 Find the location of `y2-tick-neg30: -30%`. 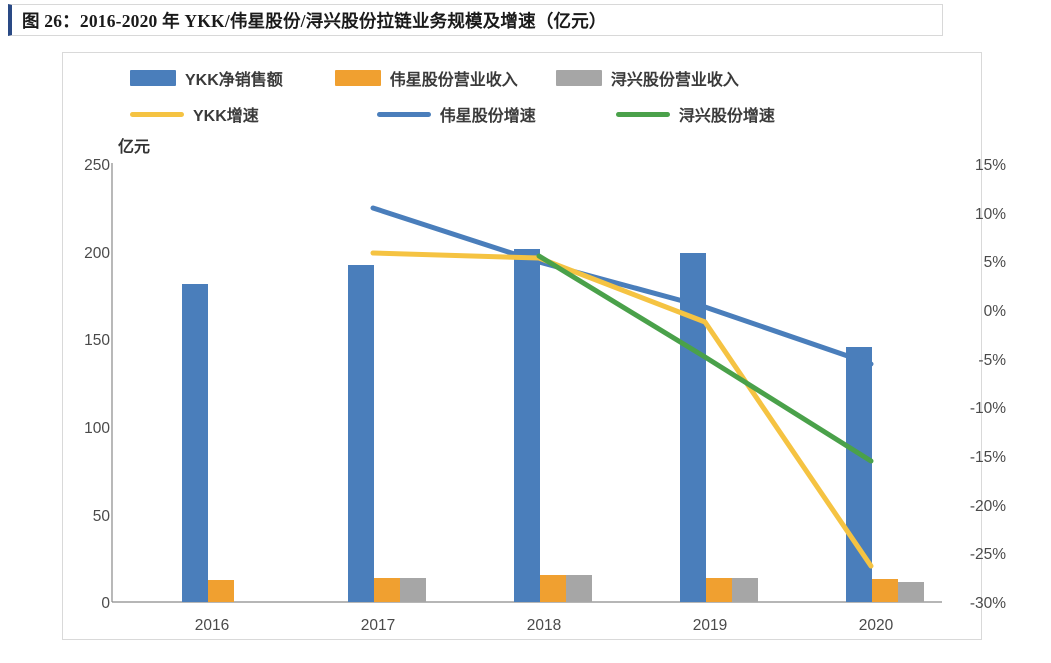

y2-tick-neg30: -30% is located at coordinates (987, 603).